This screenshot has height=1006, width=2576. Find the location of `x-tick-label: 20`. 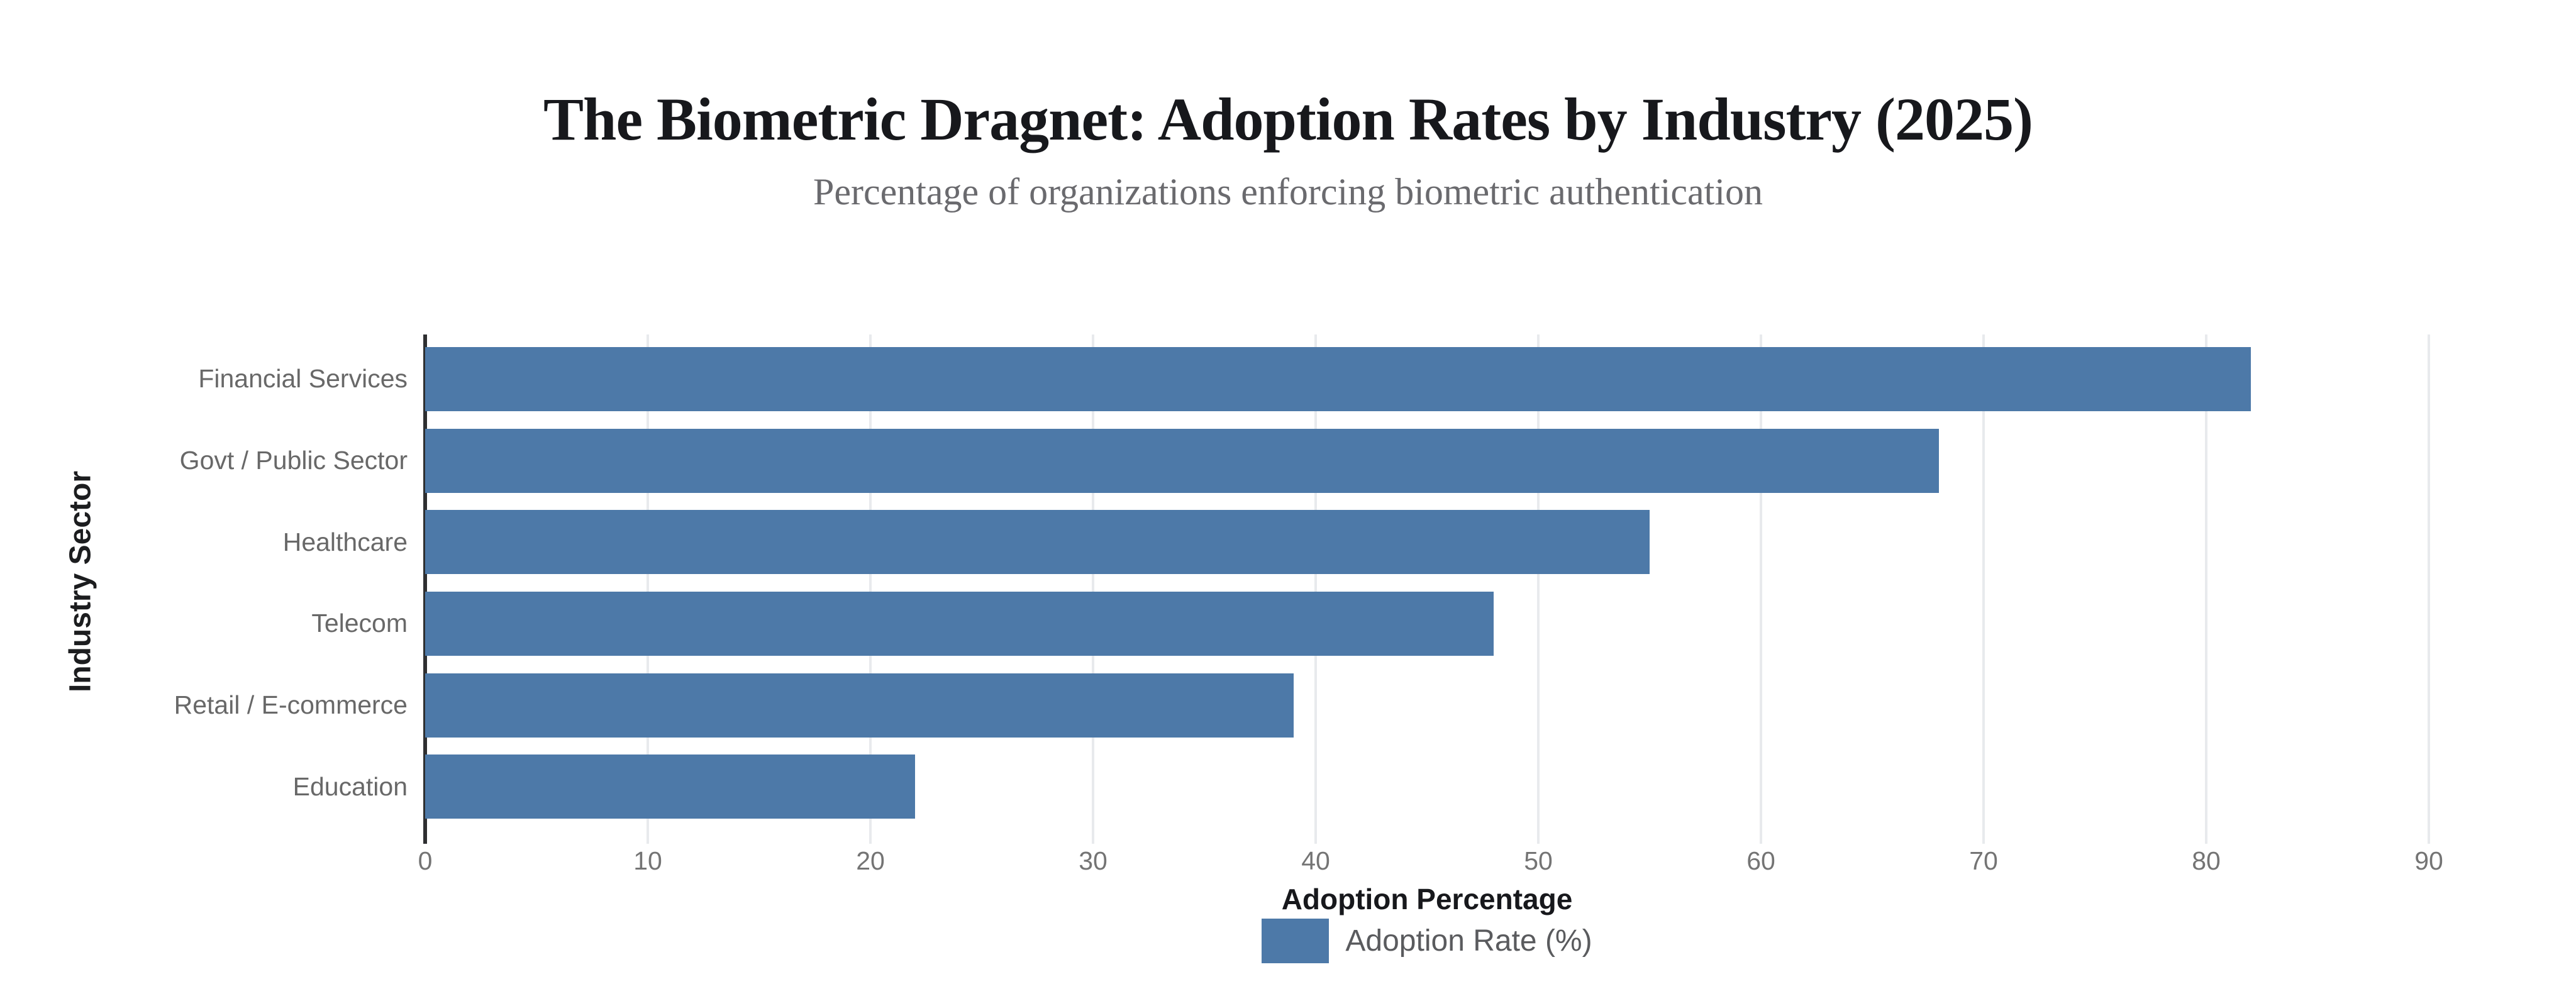

x-tick-label: 20 is located at coordinates (870, 861).